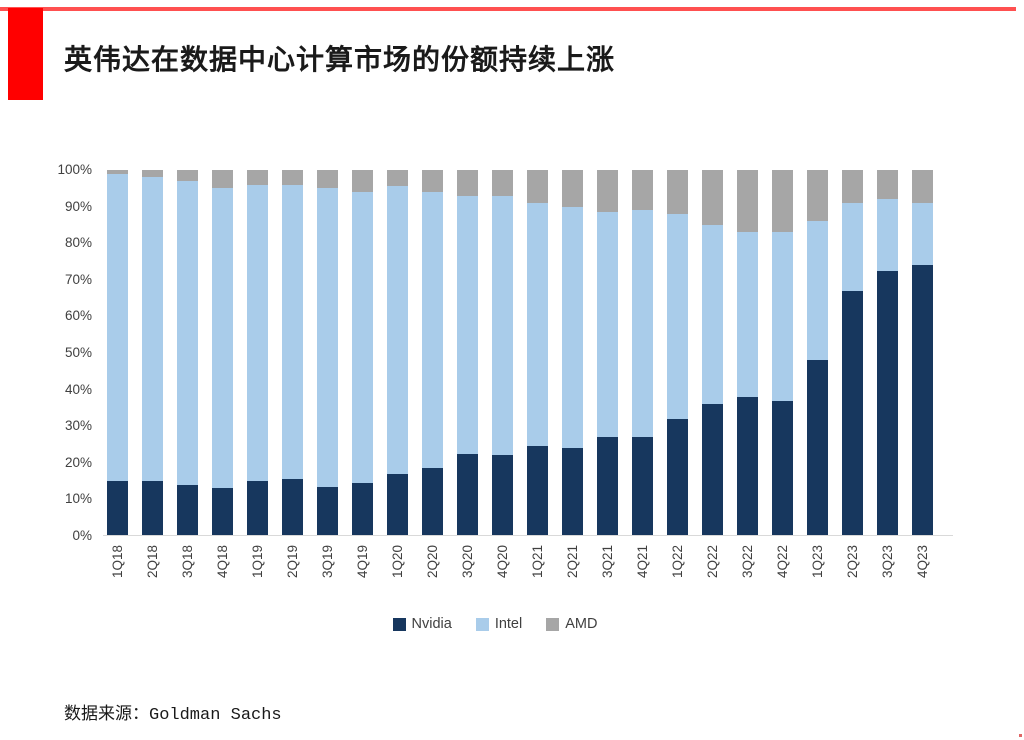 This screenshot has height=740, width=1024. I want to click on x-tick-2Q22: 2Q22, so click(712, 561).